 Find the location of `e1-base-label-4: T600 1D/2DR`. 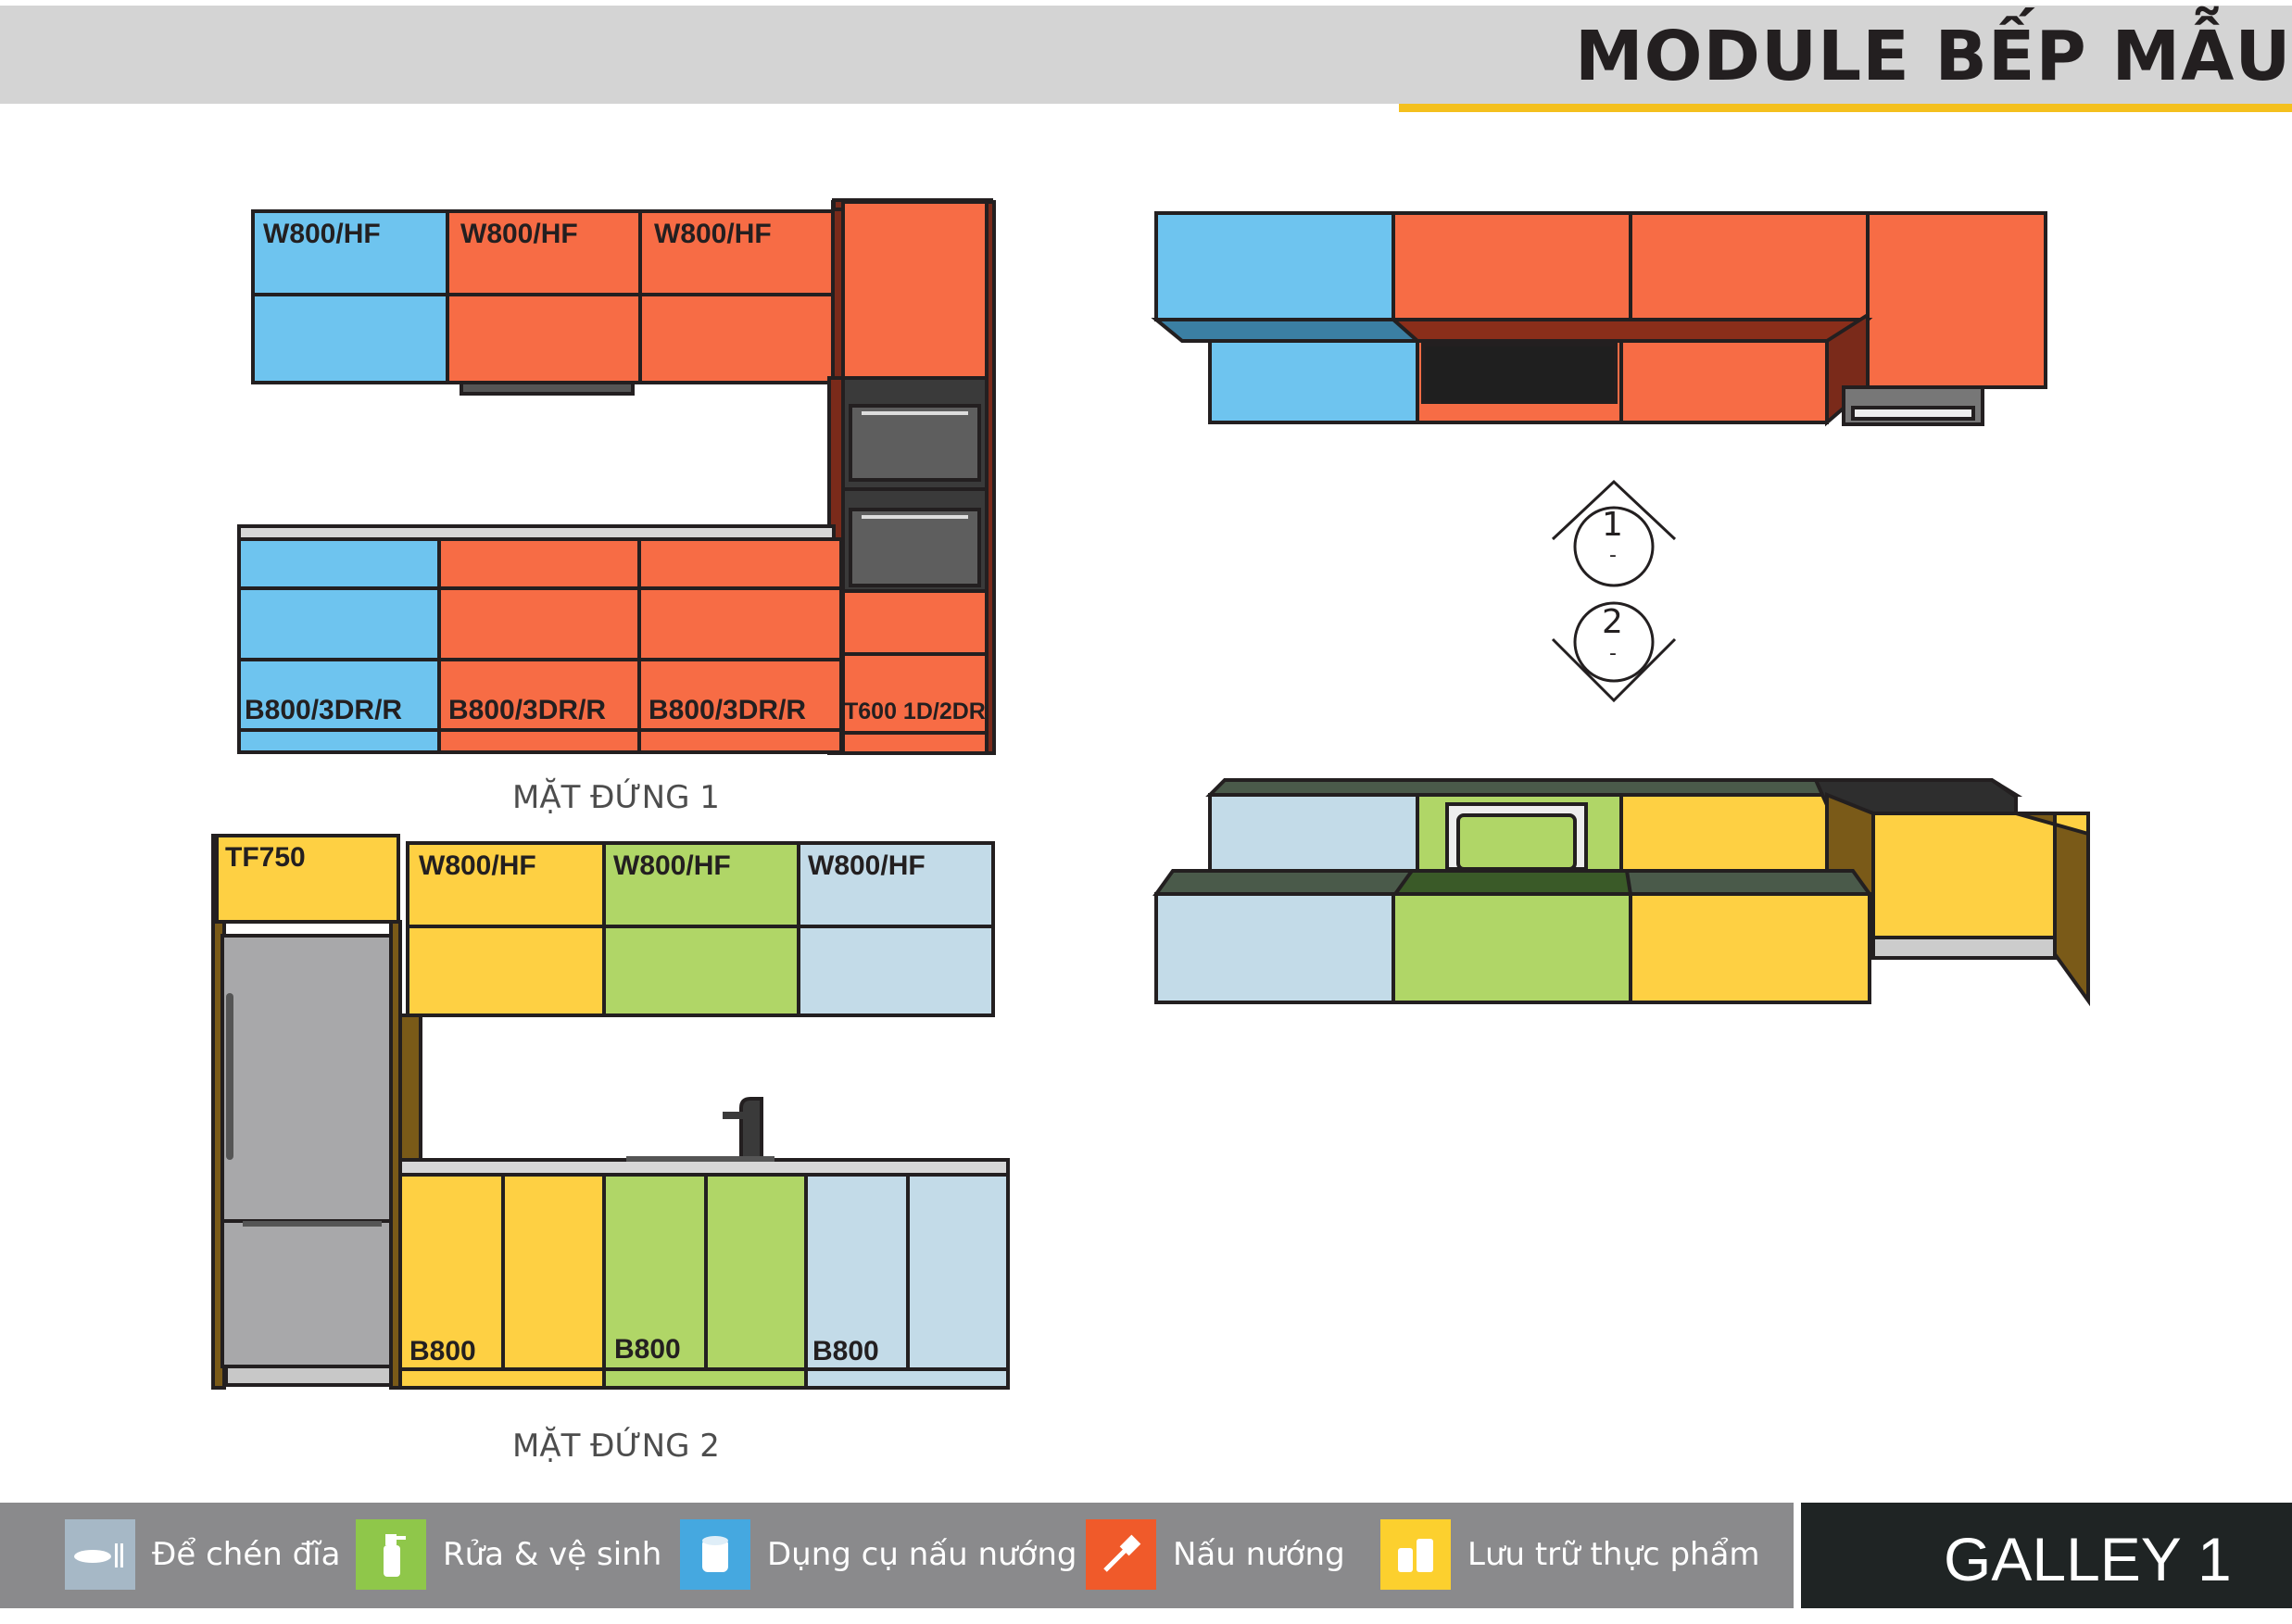

e1-base-label-4: T600 1D/2DR is located at coordinates (915, 711).